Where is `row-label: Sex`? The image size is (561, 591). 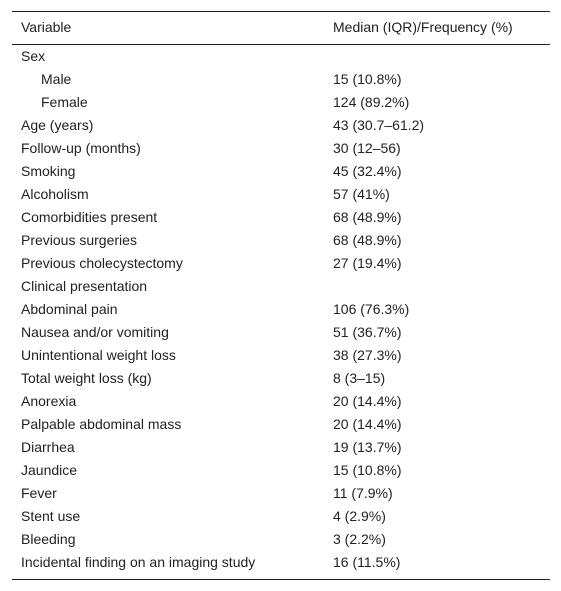
row-label: Sex is located at coordinates (33, 56).